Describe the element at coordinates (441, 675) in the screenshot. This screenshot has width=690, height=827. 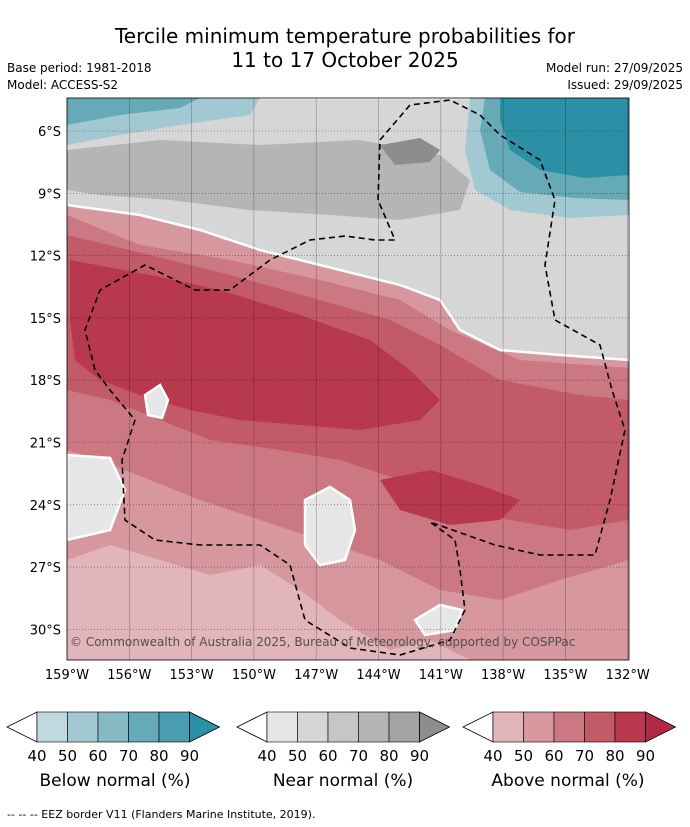
I see `lon-label: 141°W` at that location.